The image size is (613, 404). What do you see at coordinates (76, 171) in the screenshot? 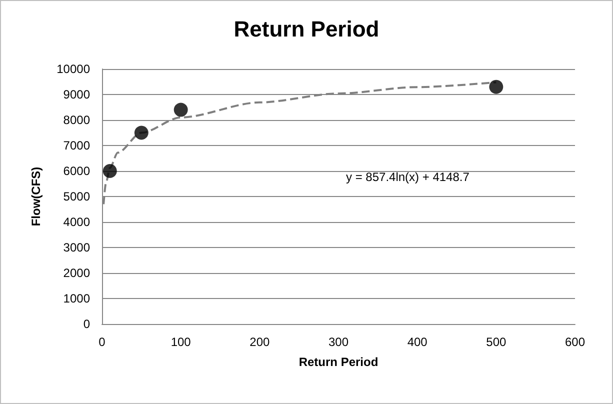
I see `y-tick-label: 6000` at bounding box center [76, 171].